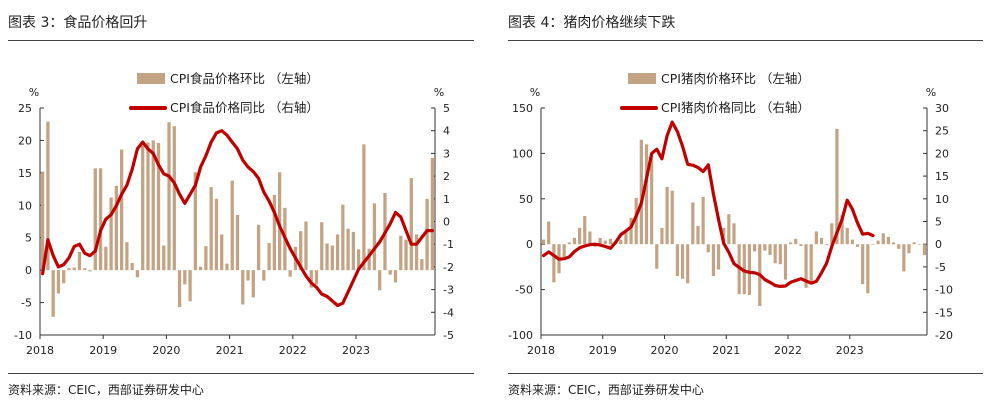  I want to click on legend-bar-swatch, so click(151, 78).